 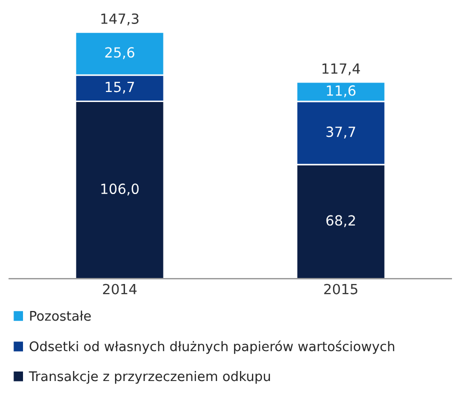 I want to click on total-label: 147,3, so click(x=119, y=19).